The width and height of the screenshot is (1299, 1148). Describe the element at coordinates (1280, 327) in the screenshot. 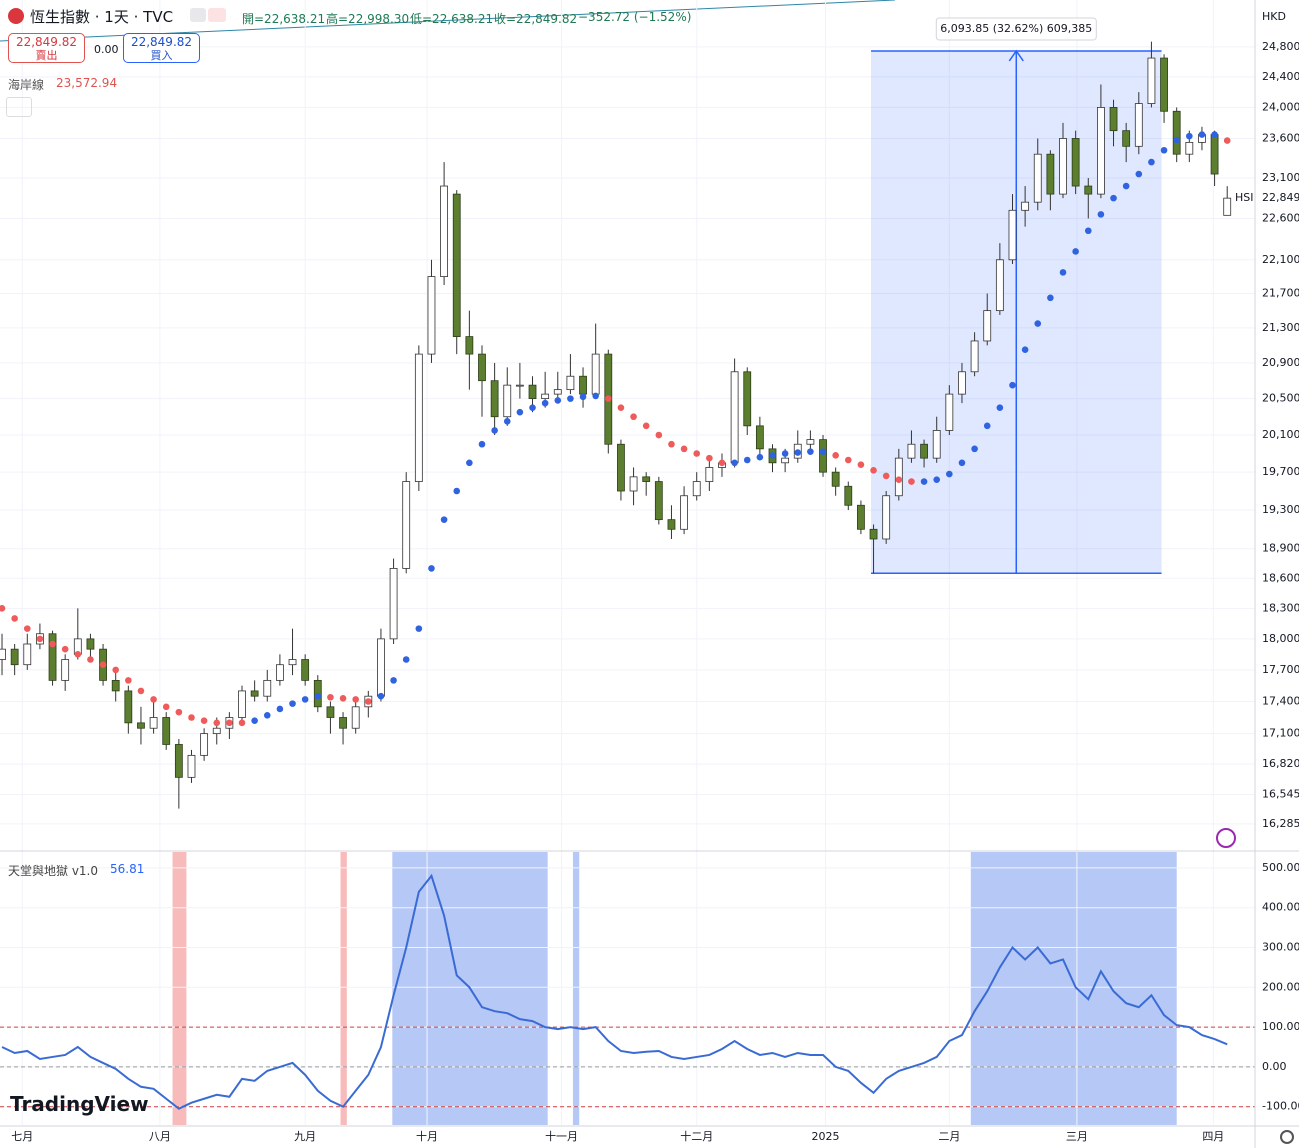

I see `y-tick-label: 21,300` at that location.